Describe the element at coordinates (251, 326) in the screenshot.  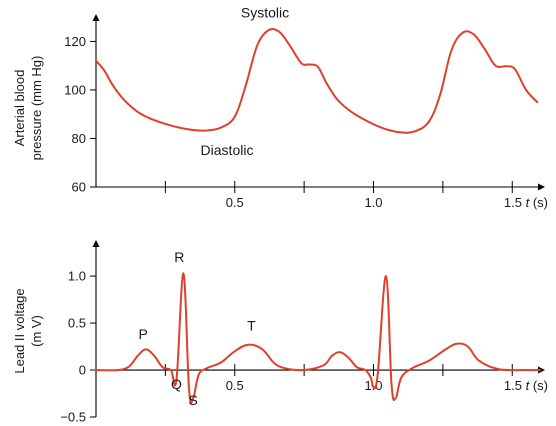
I see `annotation-label: T` at that location.